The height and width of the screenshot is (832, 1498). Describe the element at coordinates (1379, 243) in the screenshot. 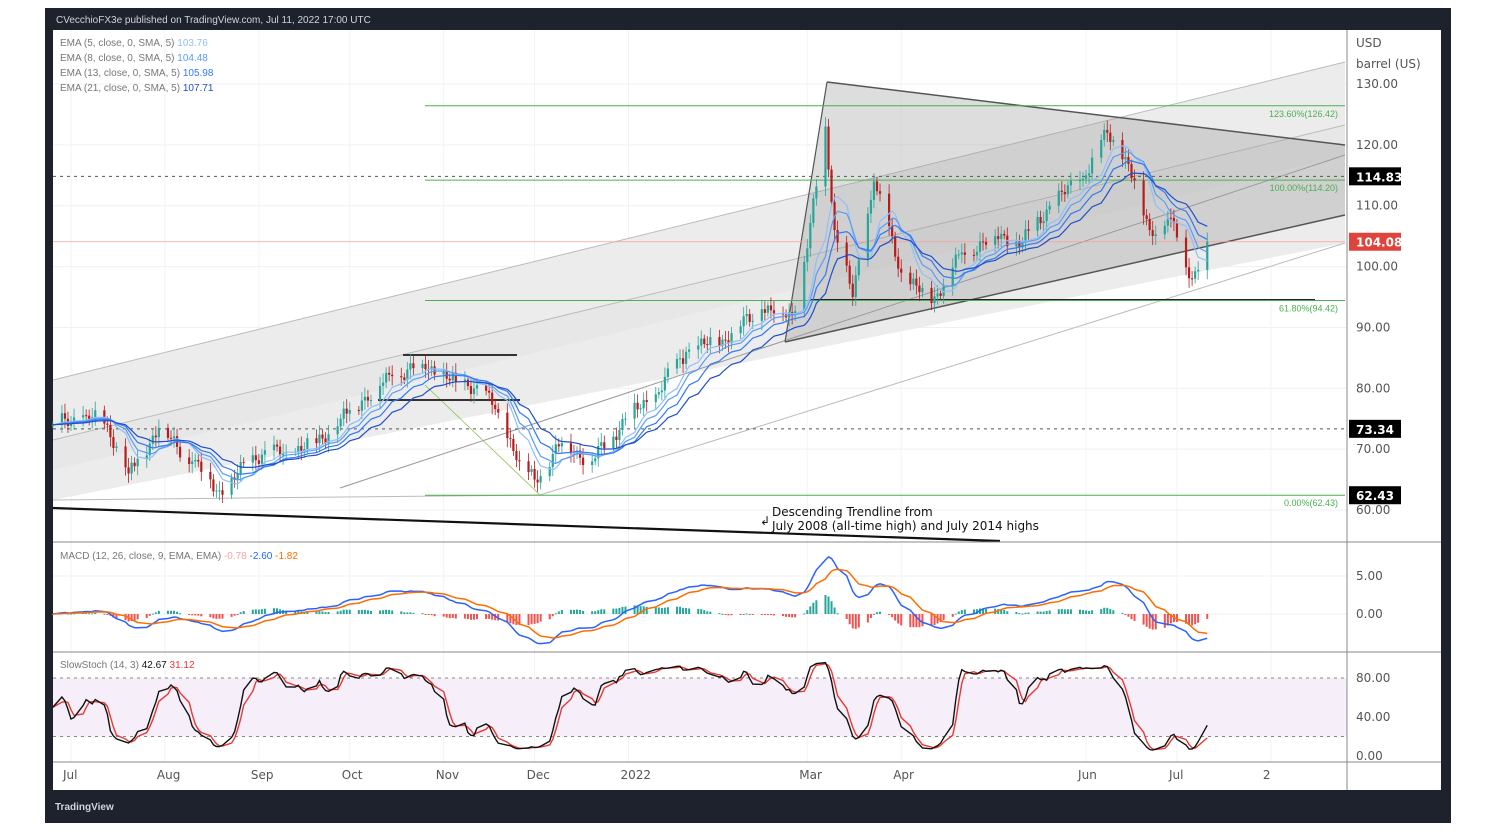

I see `price-label-text: 104.08` at that location.